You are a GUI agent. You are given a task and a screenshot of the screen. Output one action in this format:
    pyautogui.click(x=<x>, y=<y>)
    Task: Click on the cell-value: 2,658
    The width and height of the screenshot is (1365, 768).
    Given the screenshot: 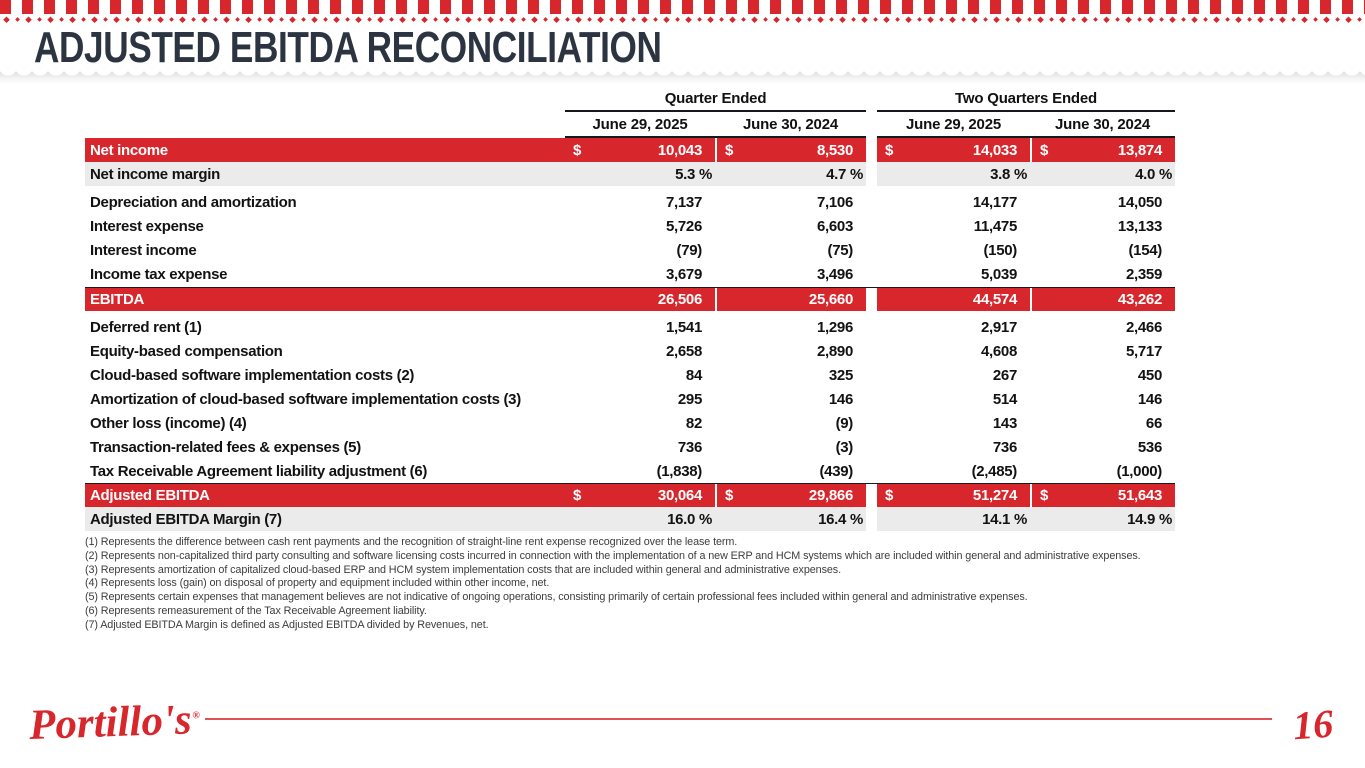 What is the action you would take?
    pyautogui.click(x=683, y=351)
    